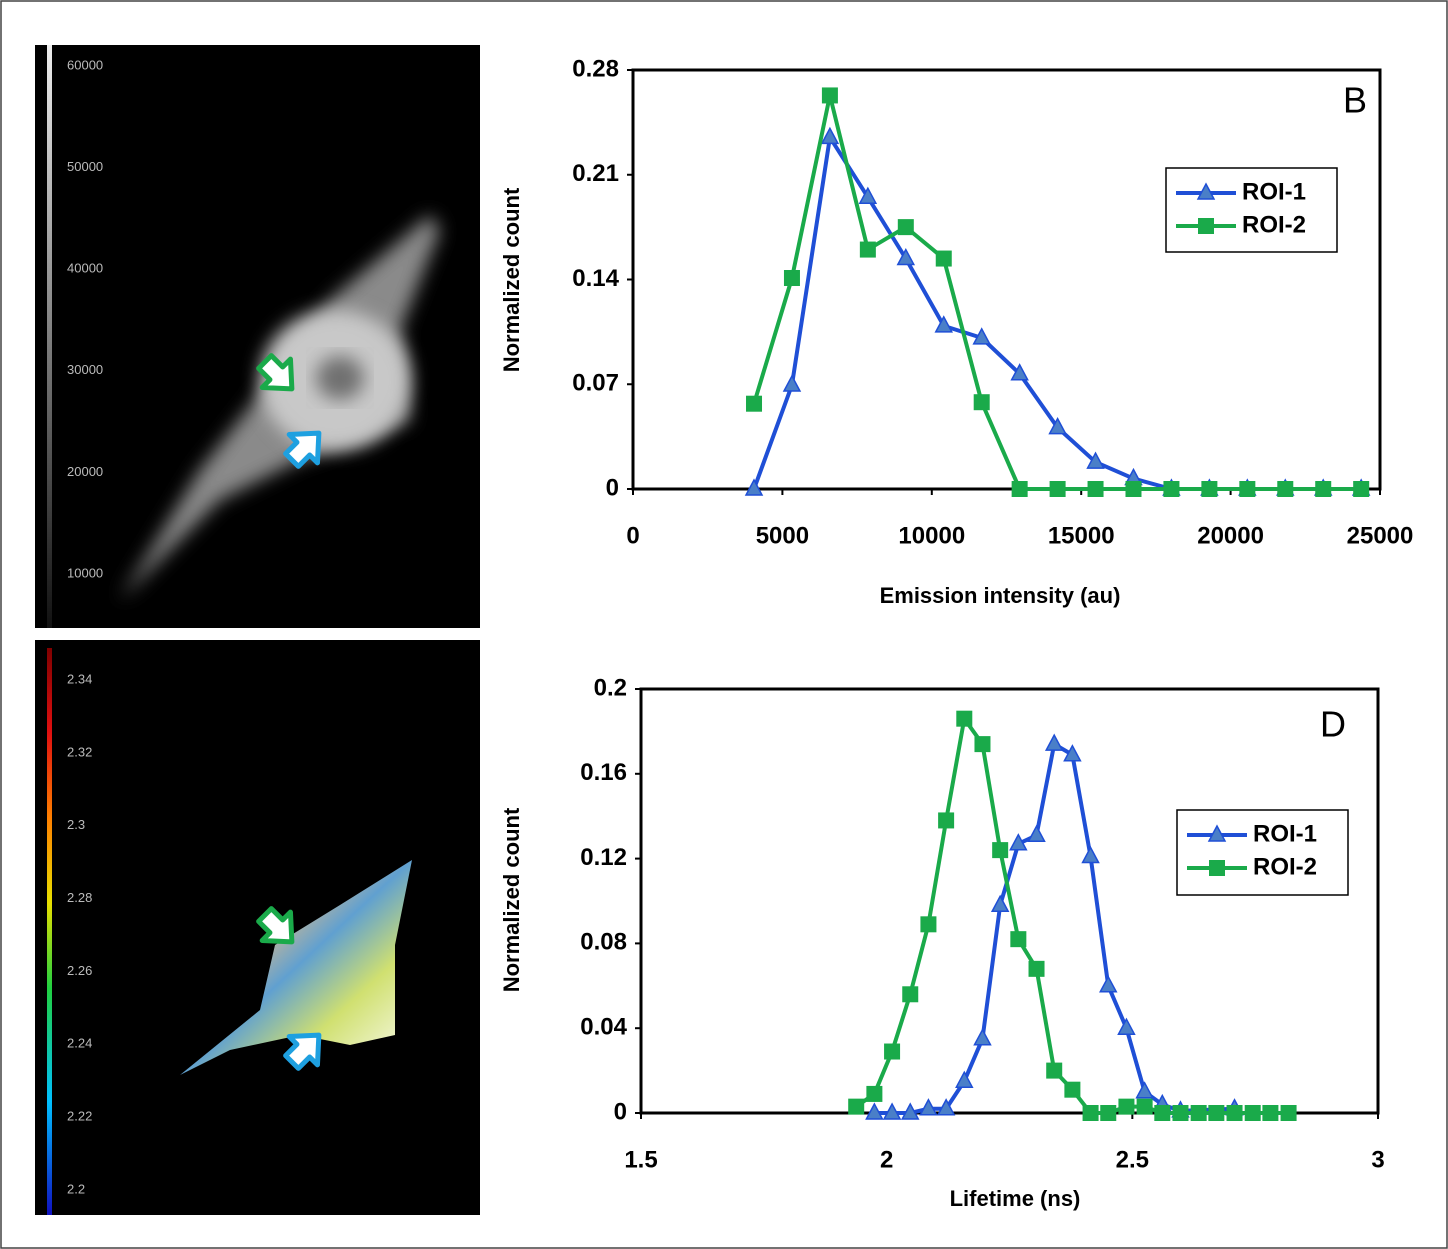 Image resolution: width=1448 pixels, height=1249 pixels. I want to click on legend-label: ROI-2, so click(1274, 224).